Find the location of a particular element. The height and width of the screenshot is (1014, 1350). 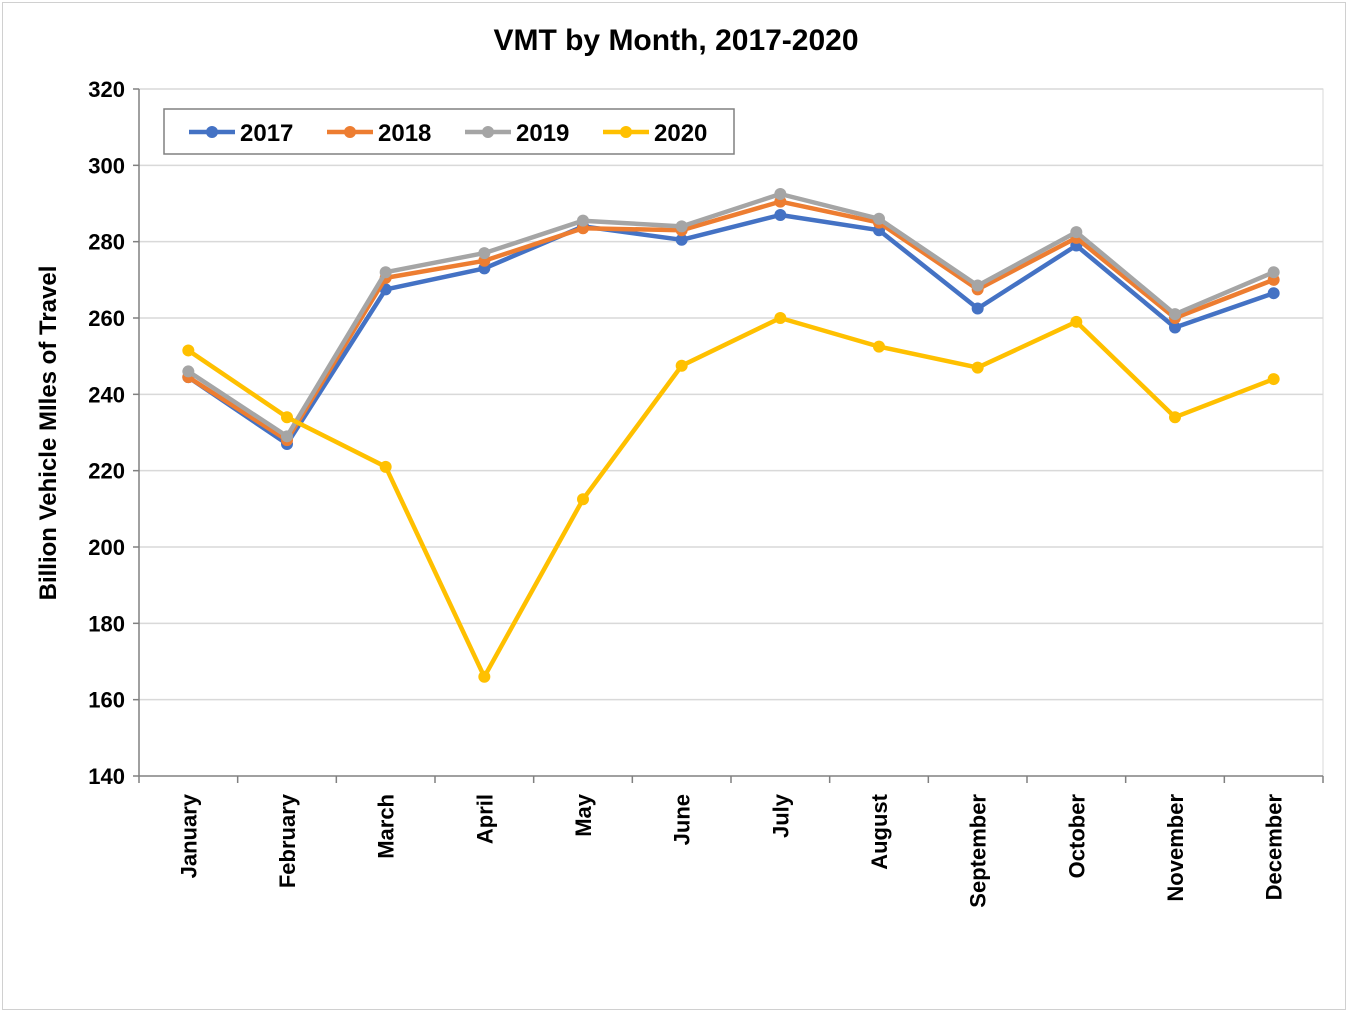

x-tick-label: September is located at coordinates (978, 851).